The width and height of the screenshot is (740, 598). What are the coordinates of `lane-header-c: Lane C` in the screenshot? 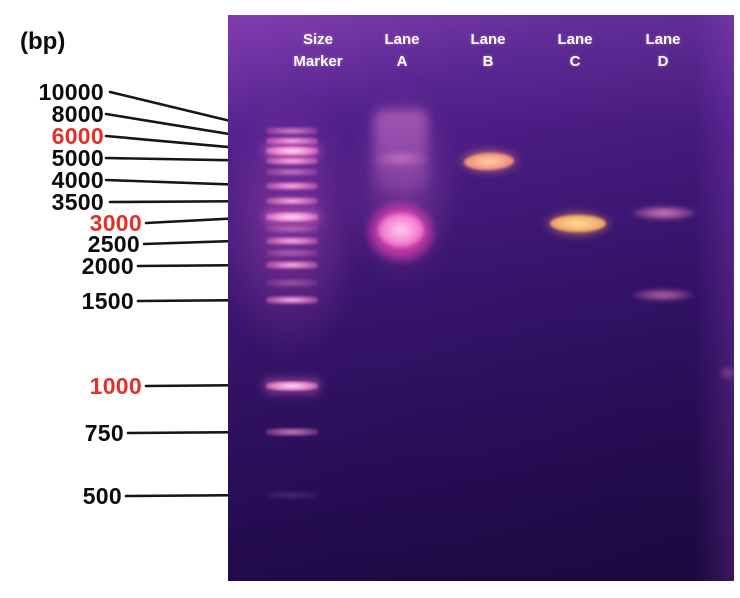 It's located at (575, 51).